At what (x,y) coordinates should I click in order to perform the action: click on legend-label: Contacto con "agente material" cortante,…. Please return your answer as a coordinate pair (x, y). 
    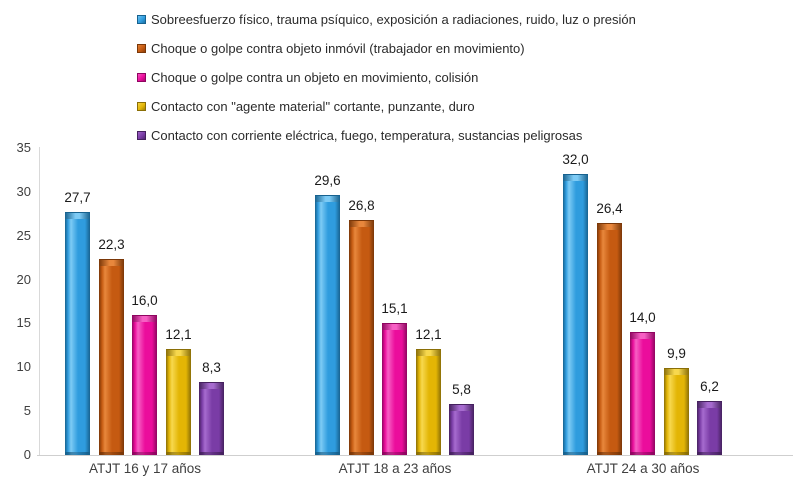
    Looking at the image, I should click on (313, 106).